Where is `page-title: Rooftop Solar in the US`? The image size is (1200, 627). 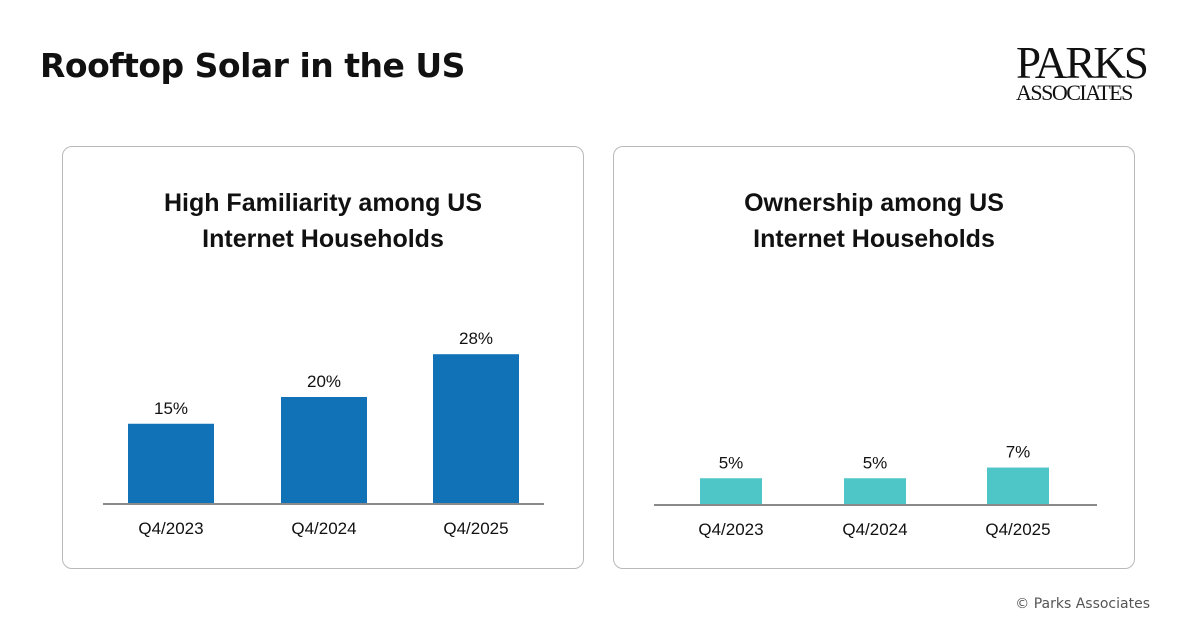 page-title: Rooftop Solar in the US is located at coordinates (252, 65).